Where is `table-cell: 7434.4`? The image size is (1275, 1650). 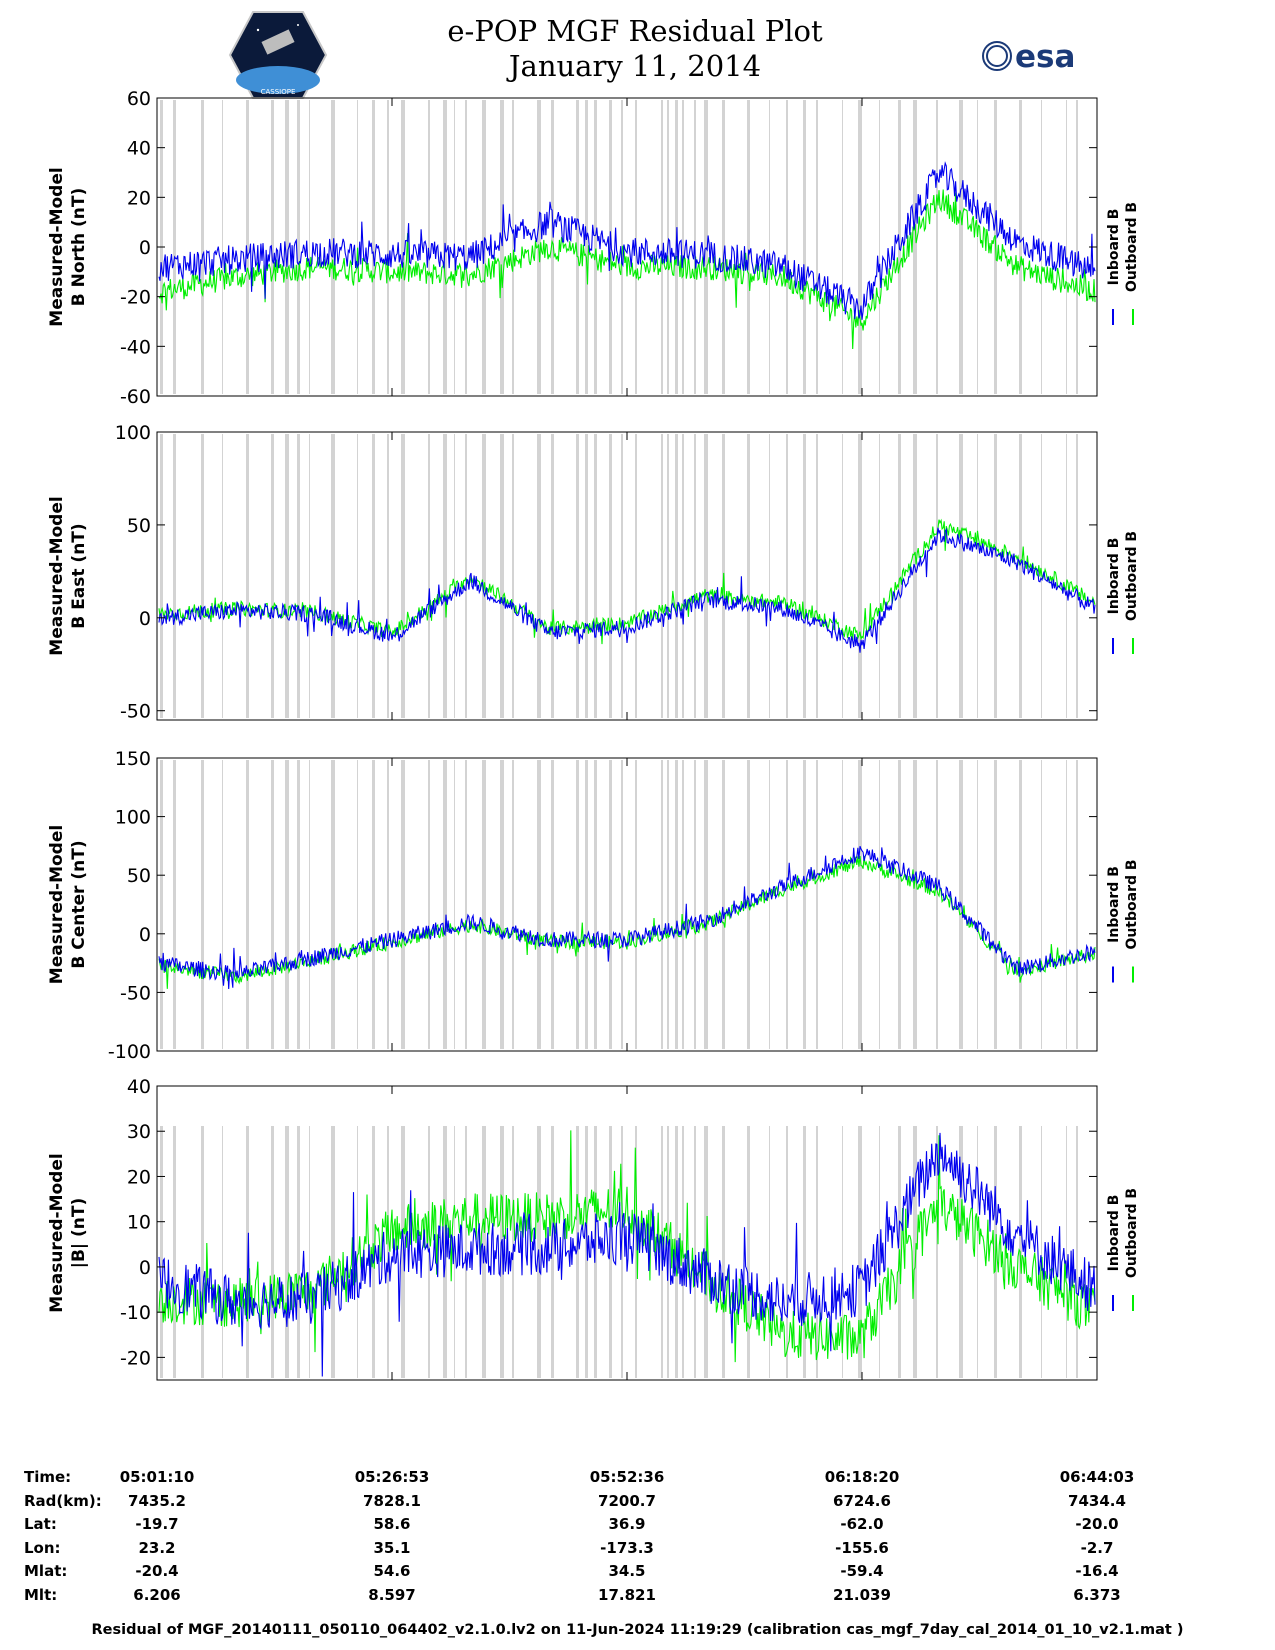
table-cell: 7434.4 is located at coordinates (1097, 1500).